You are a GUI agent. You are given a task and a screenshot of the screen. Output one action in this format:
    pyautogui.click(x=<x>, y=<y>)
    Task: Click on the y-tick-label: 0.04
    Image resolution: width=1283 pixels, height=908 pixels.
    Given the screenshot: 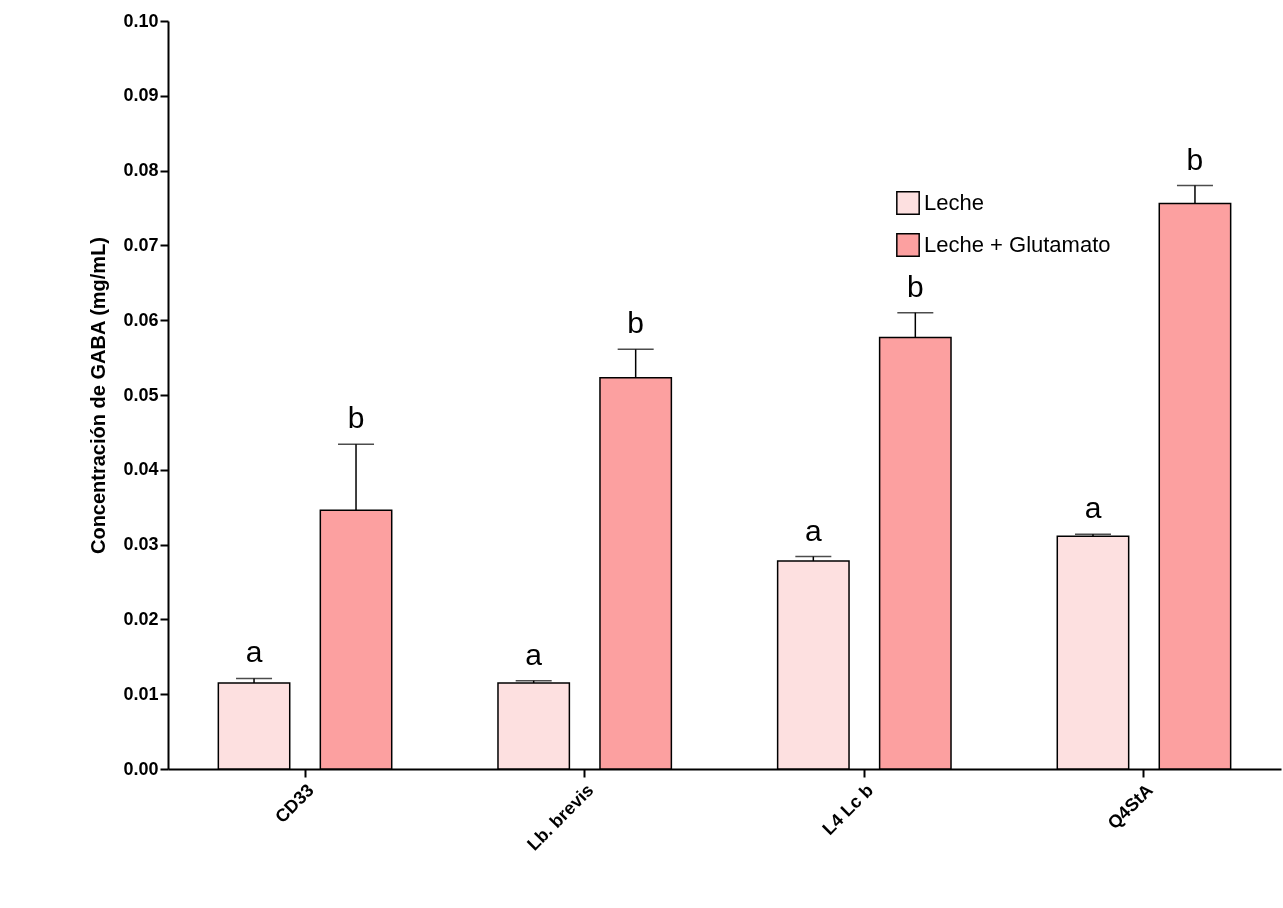 What is the action you would take?
    pyautogui.click(x=141, y=469)
    